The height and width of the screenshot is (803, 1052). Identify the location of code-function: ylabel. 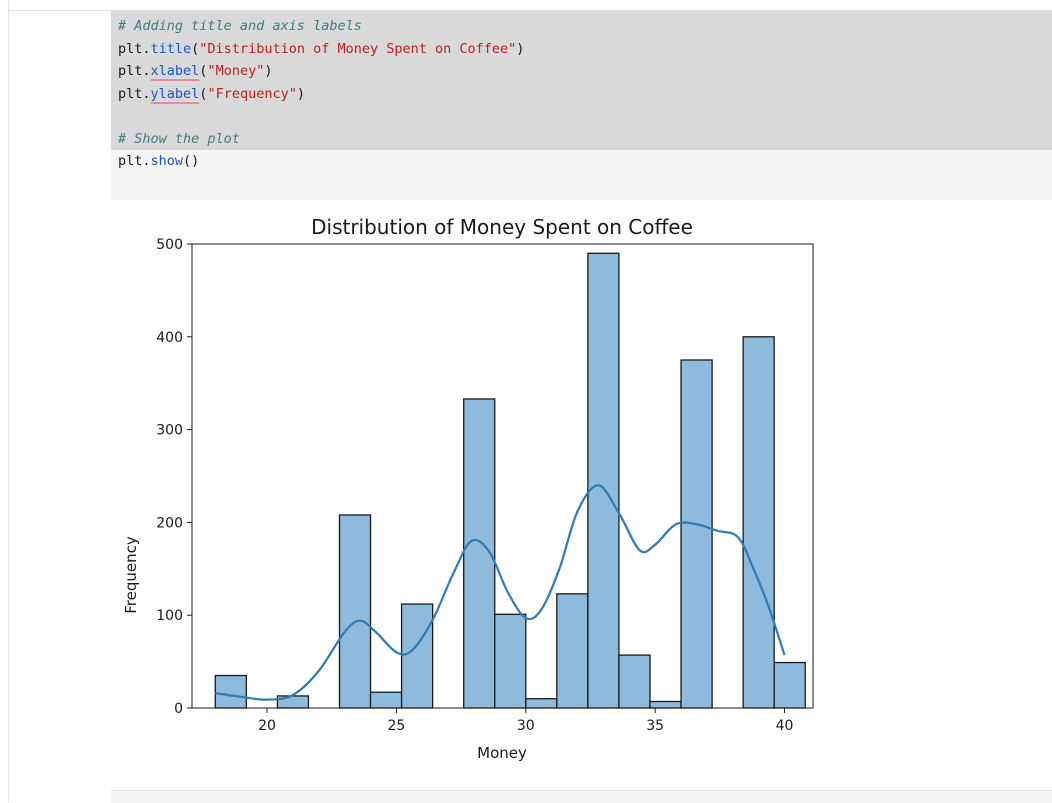
(175, 93).